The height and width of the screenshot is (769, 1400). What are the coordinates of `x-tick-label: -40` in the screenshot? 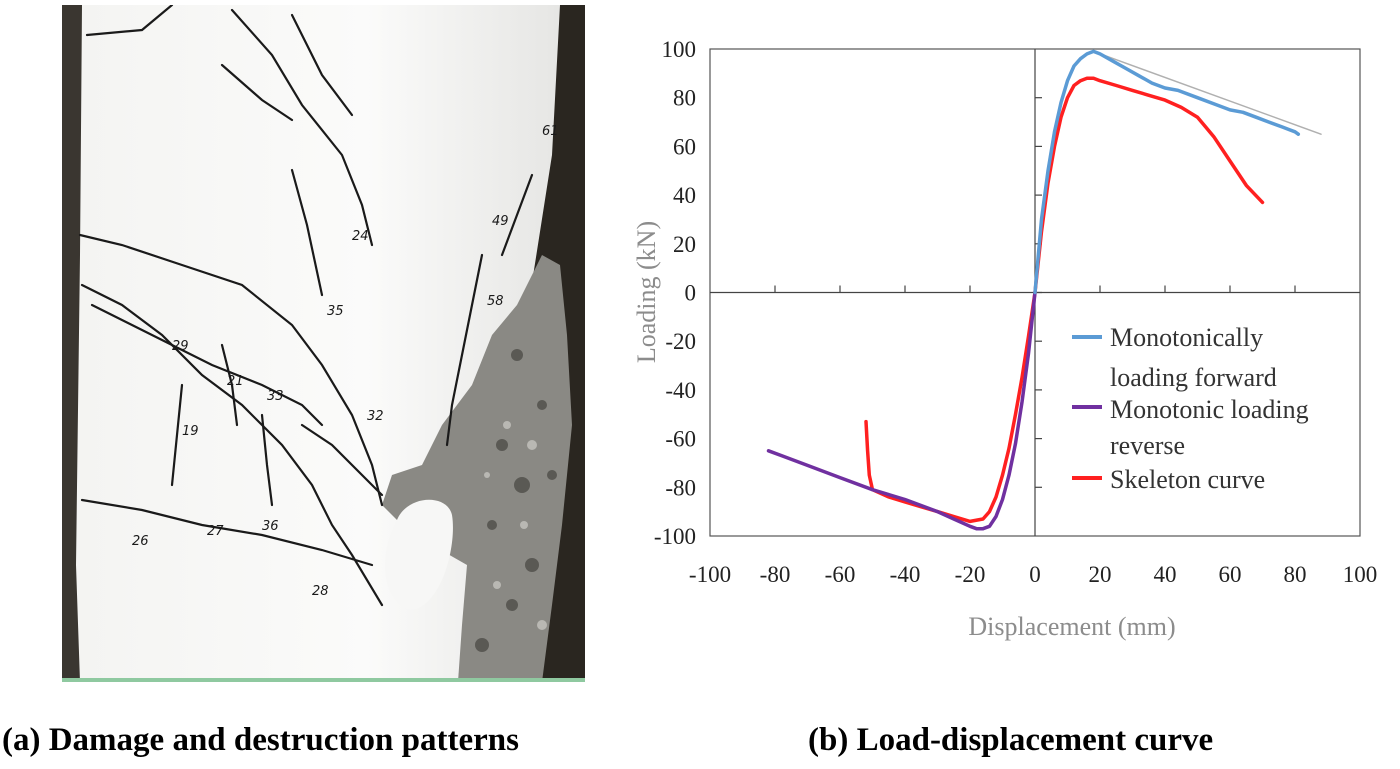 It's located at (905, 574).